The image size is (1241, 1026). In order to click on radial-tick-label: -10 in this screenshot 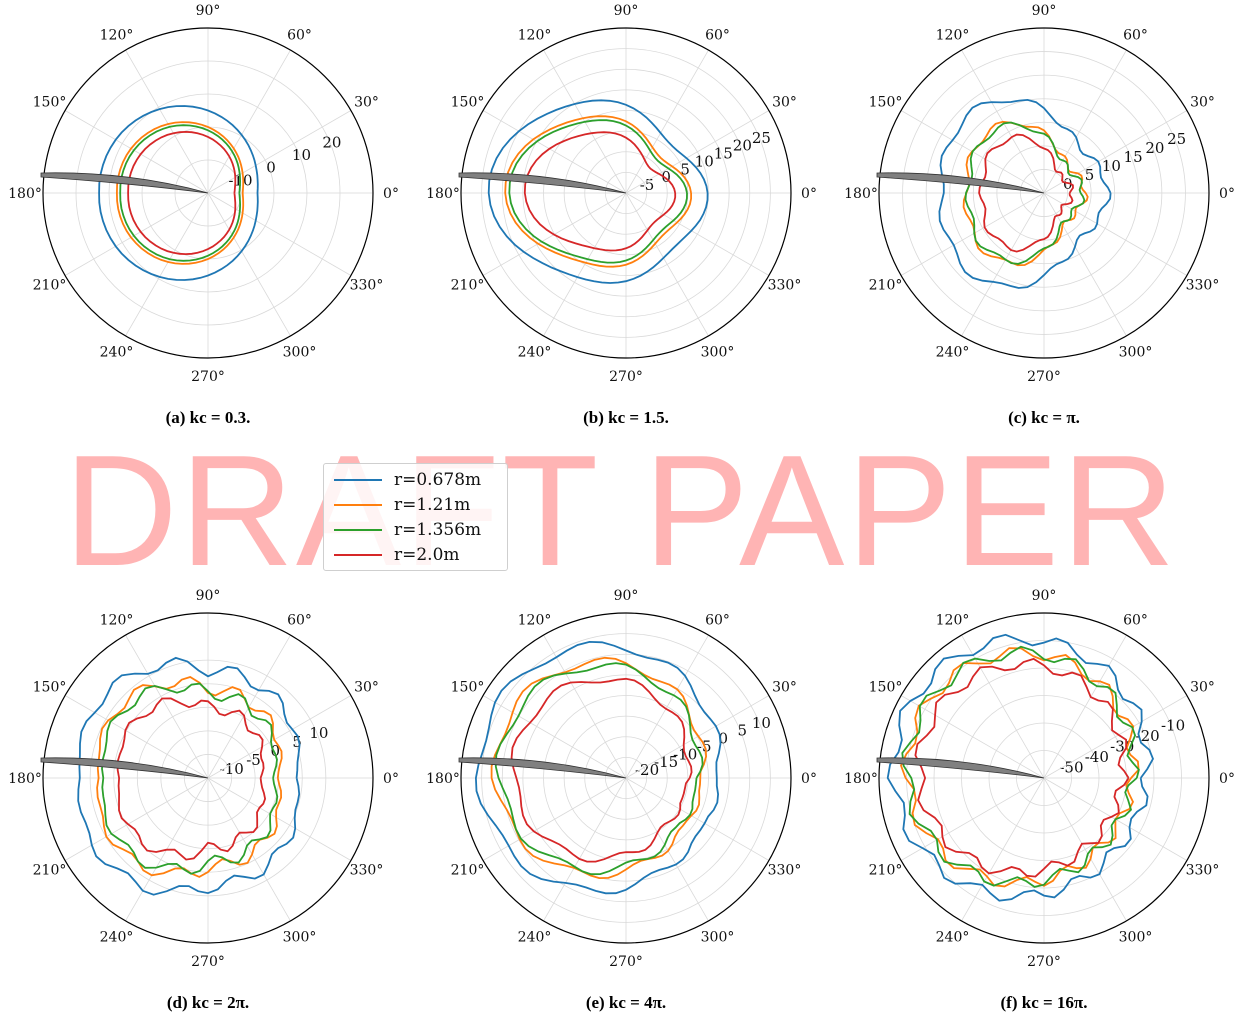, I will do `click(1173, 725)`.